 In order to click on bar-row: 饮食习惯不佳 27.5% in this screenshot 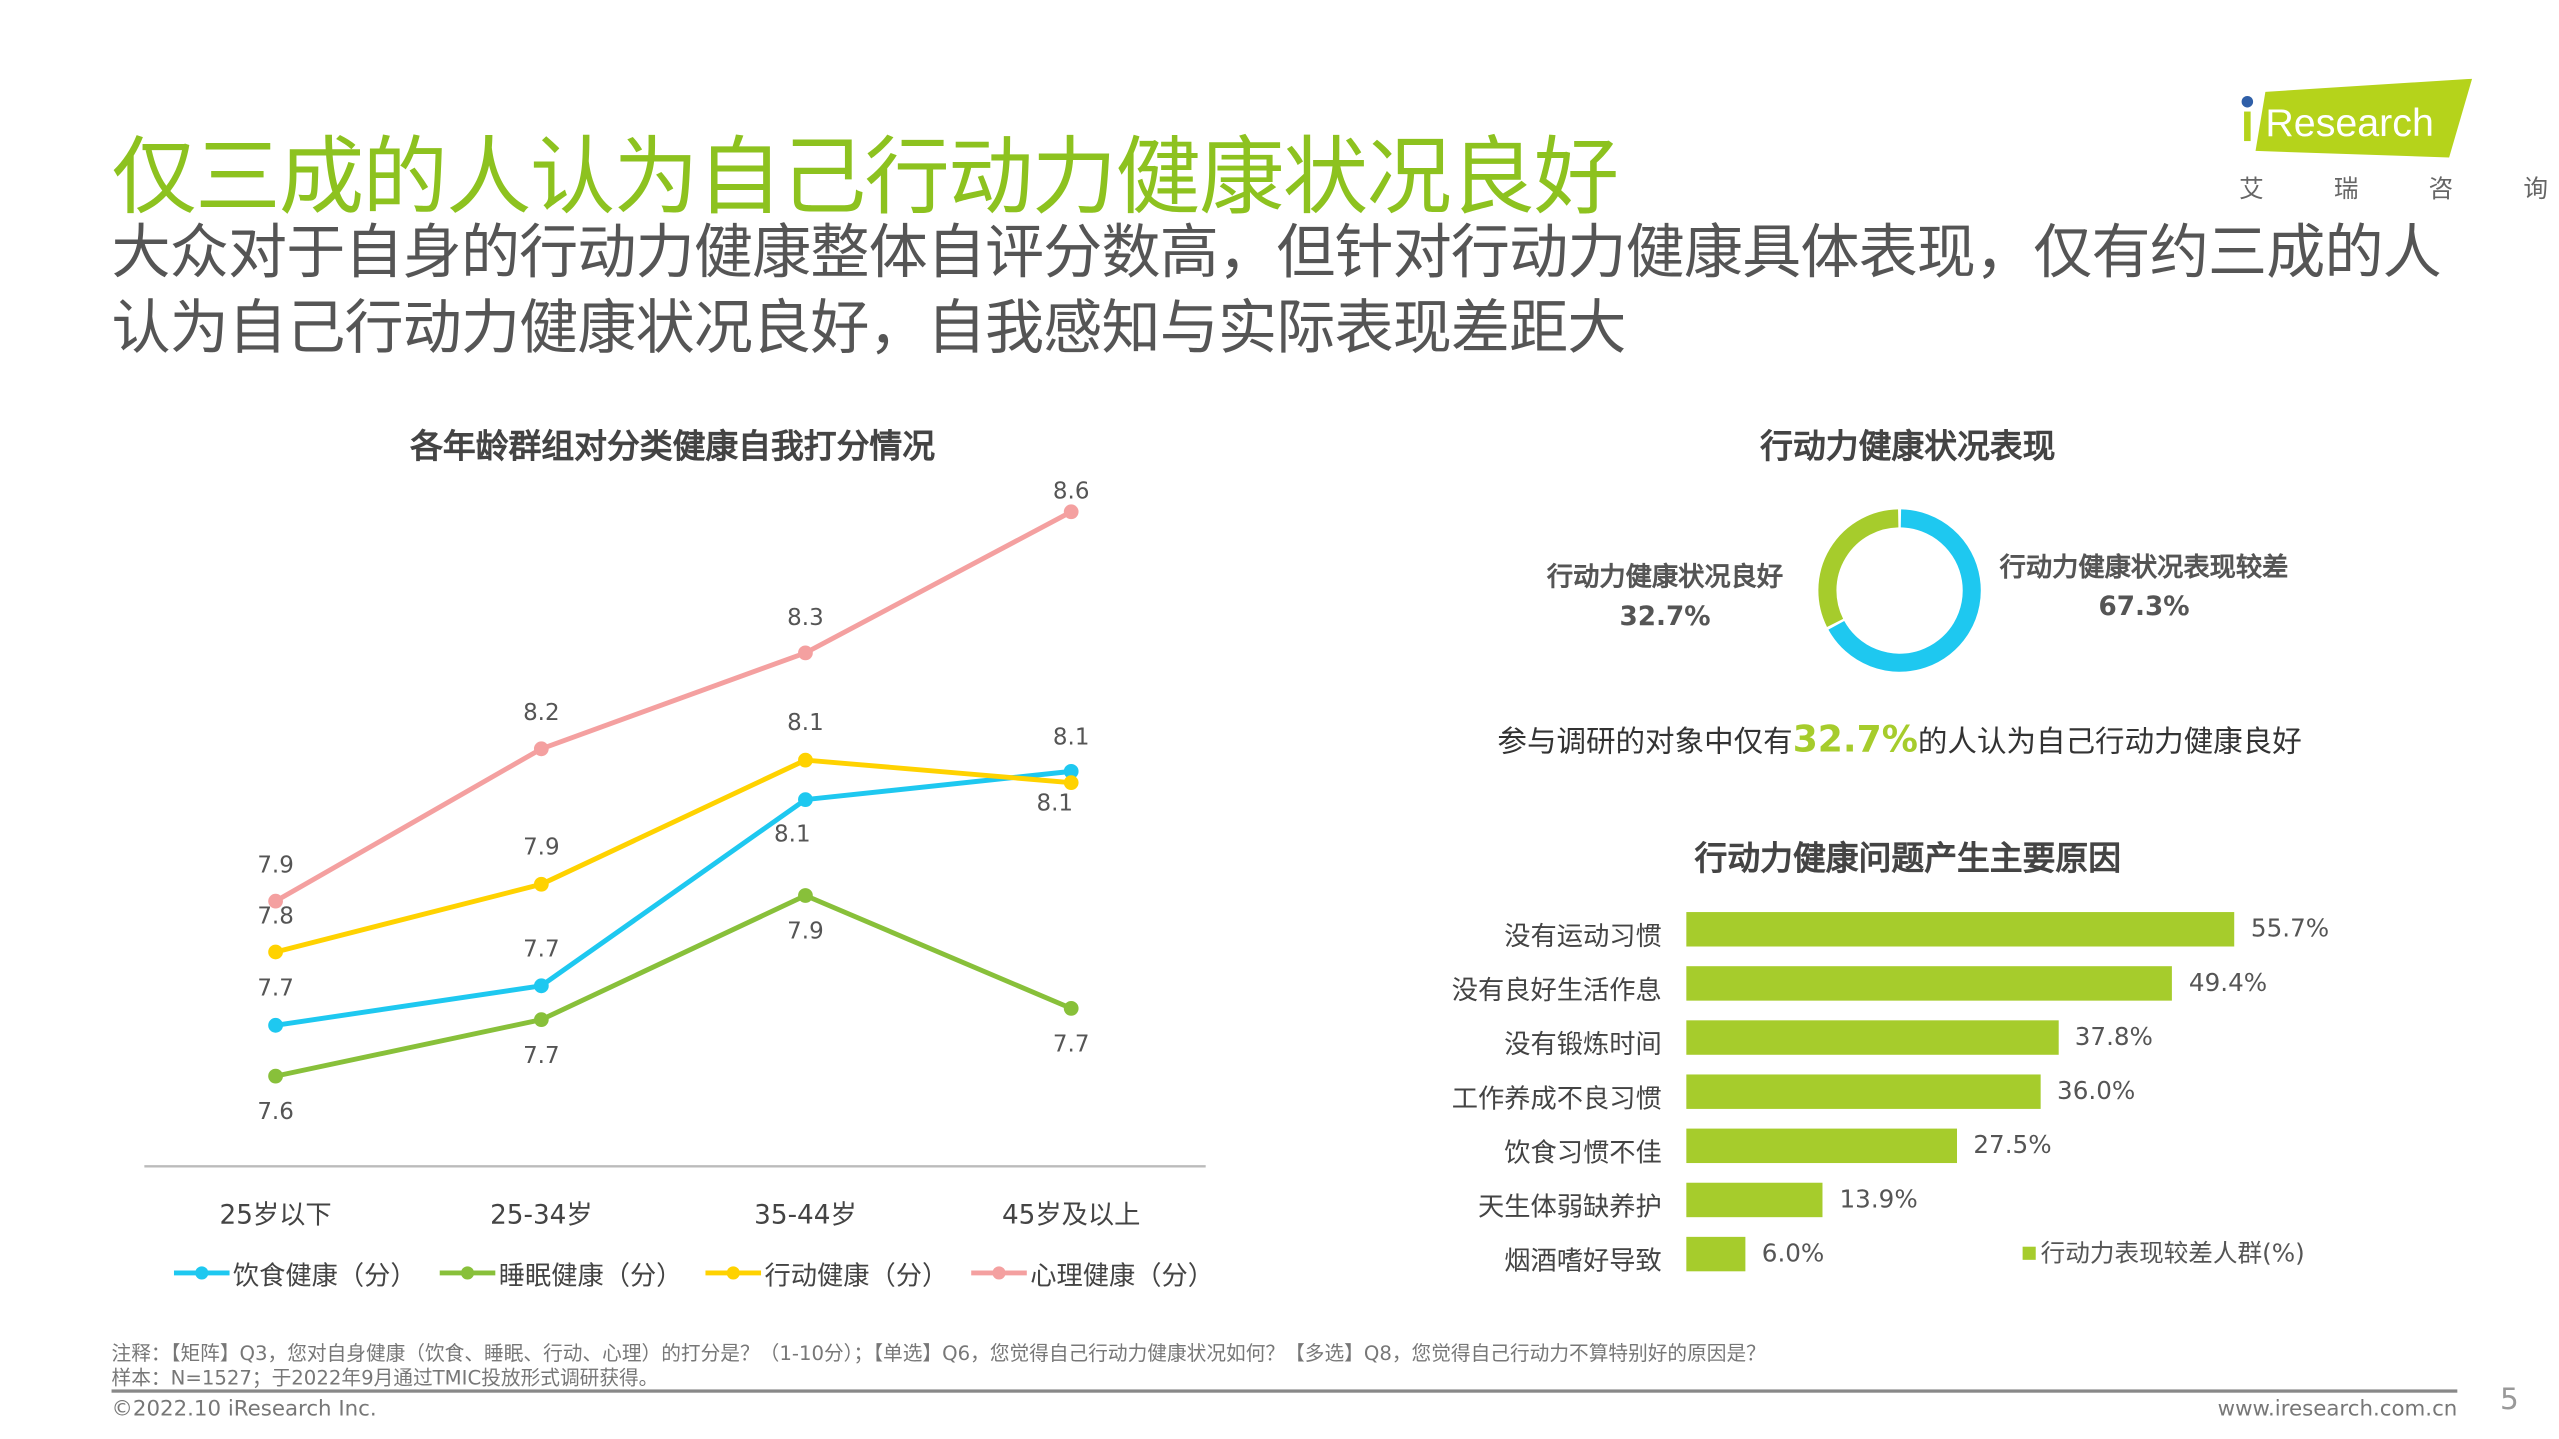, I will do `click(1279, 1148)`.